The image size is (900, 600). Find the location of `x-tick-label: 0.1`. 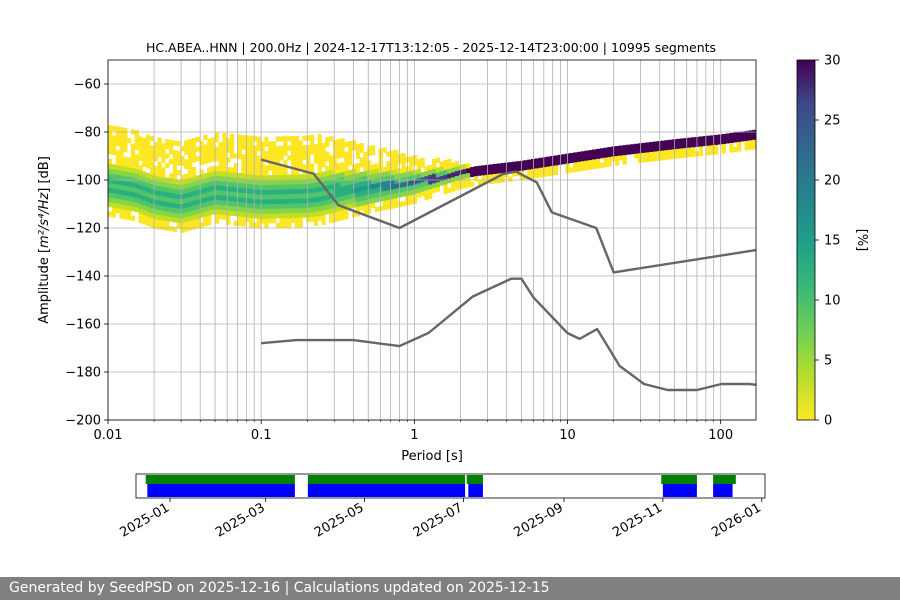

x-tick-label: 0.1 is located at coordinates (261, 435).